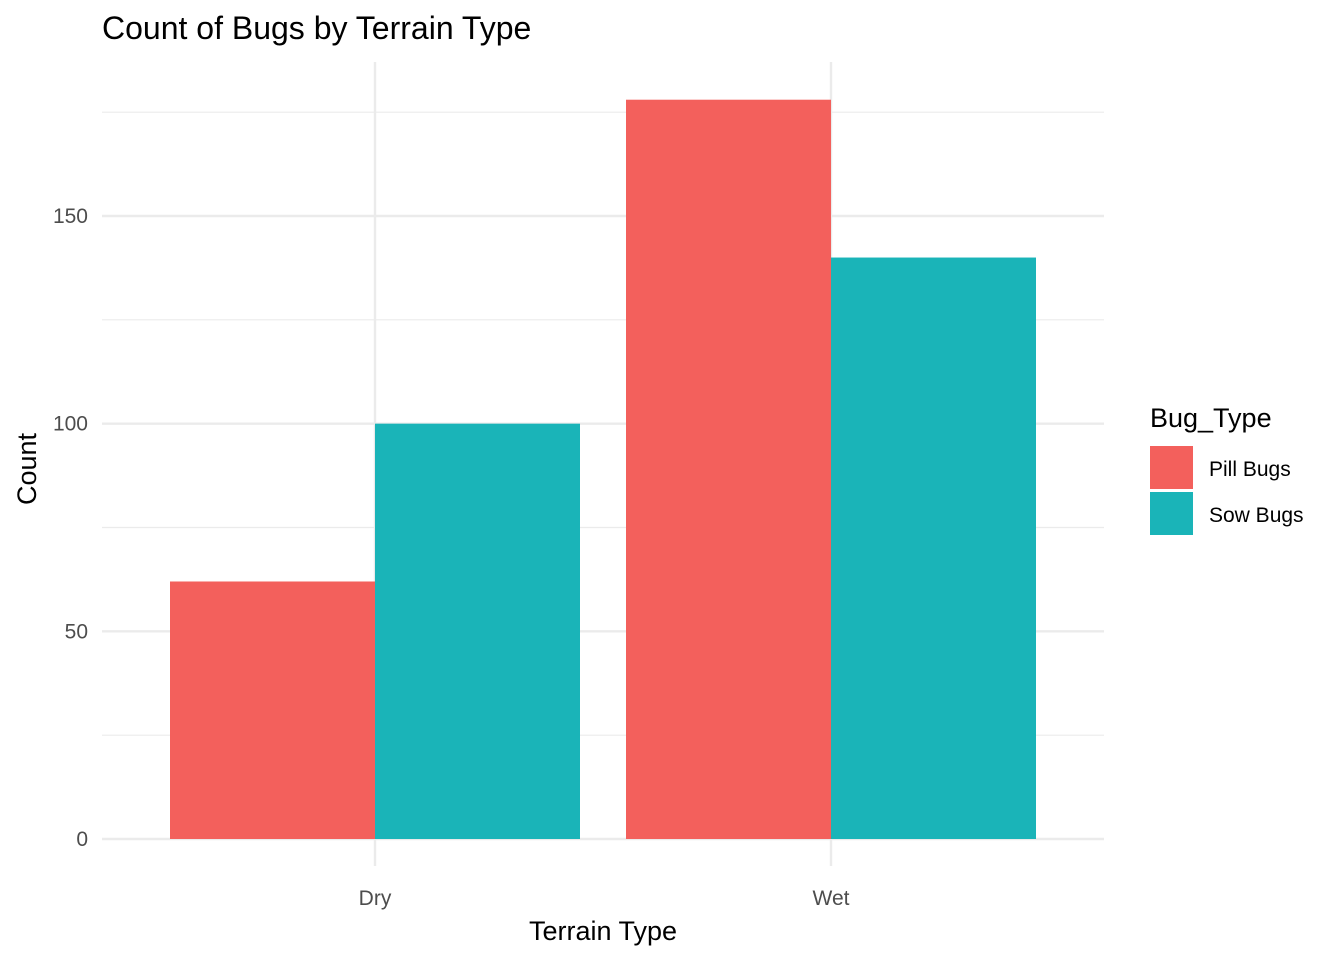 This screenshot has height=965, width=1344. I want to click on legend-label: Pill Bugs, so click(1250, 469).